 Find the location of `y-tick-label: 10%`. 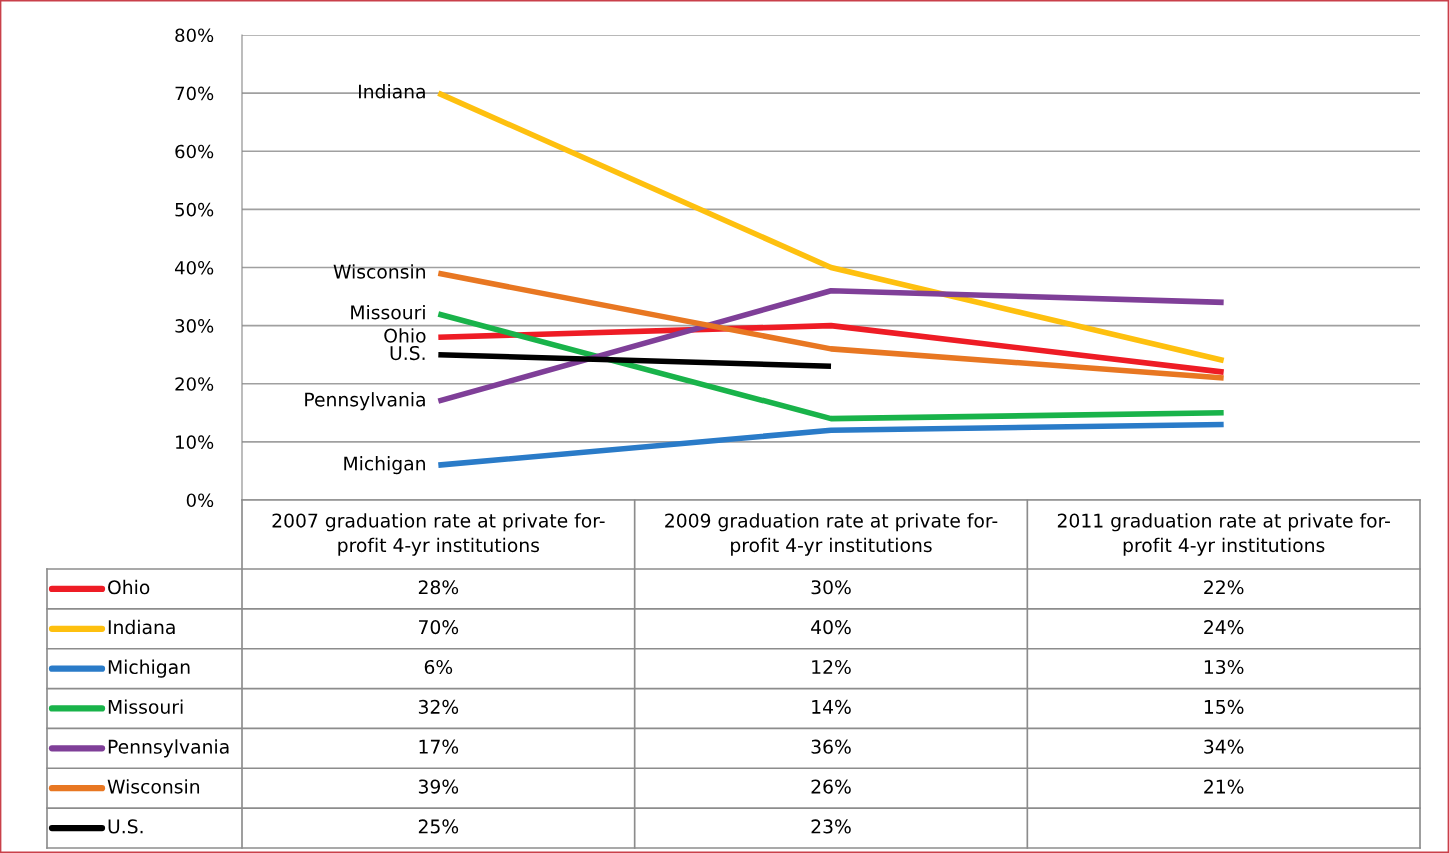

y-tick-label: 10% is located at coordinates (195, 442).